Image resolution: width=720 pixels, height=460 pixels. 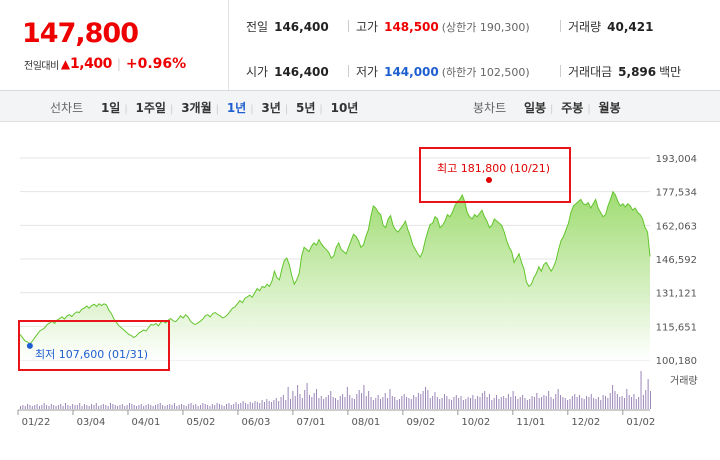 What do you see at coordinates (344, 108) in the screenshot?
I see `period-10y: 10년` at bounding box center [344, 108].